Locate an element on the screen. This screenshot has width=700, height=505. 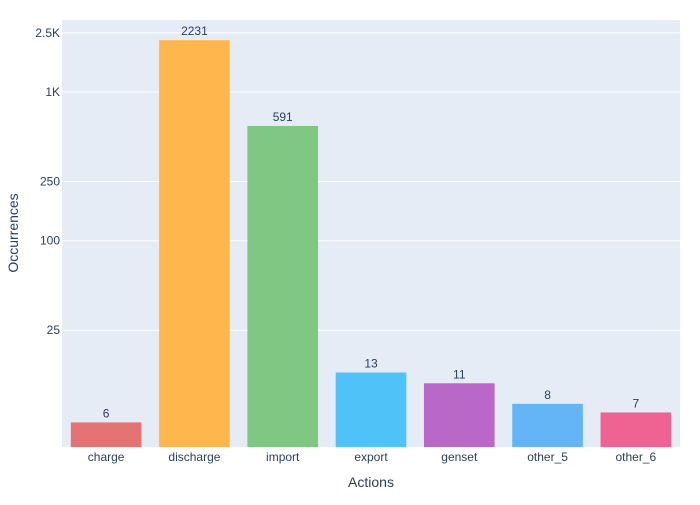
x-tick-label: other_6 is located at coordinates (636, 457).